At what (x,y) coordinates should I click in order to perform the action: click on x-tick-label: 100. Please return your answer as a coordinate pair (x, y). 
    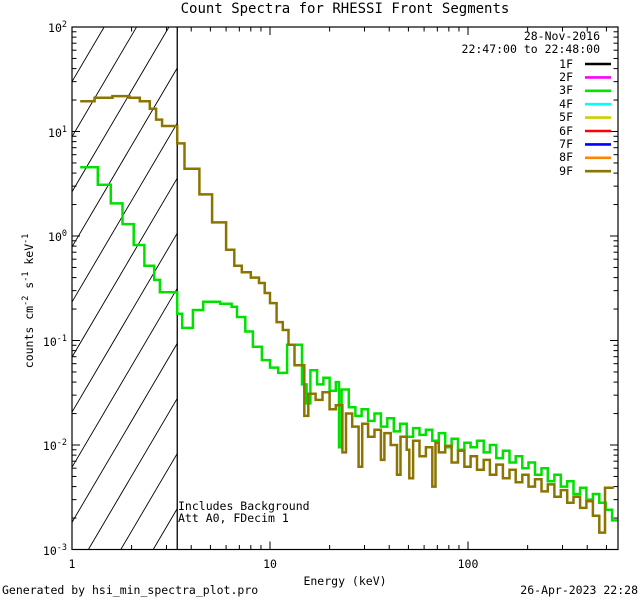
    Looking at the image, I should click on (468, 564).